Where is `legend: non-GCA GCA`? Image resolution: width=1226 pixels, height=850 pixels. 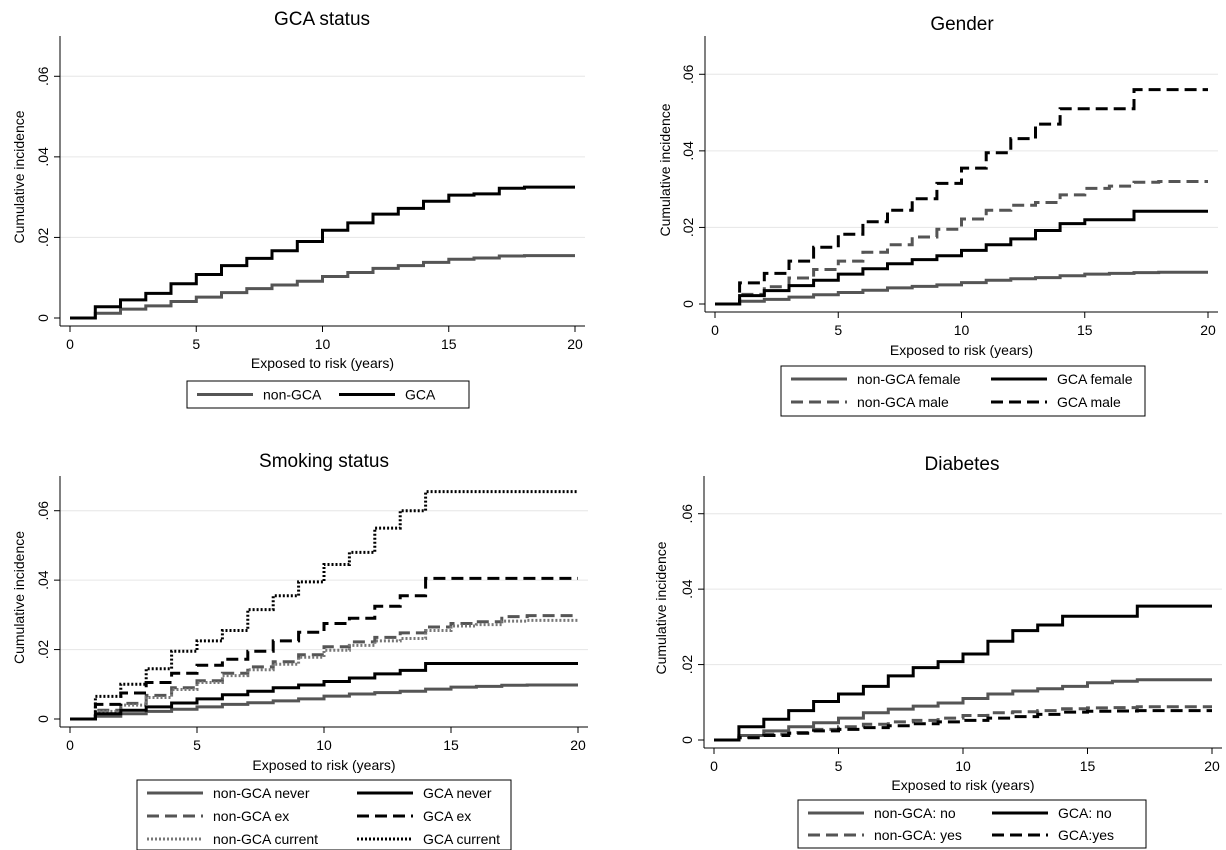 legend: non-GCA GCA is located at coordinates (328, 394).